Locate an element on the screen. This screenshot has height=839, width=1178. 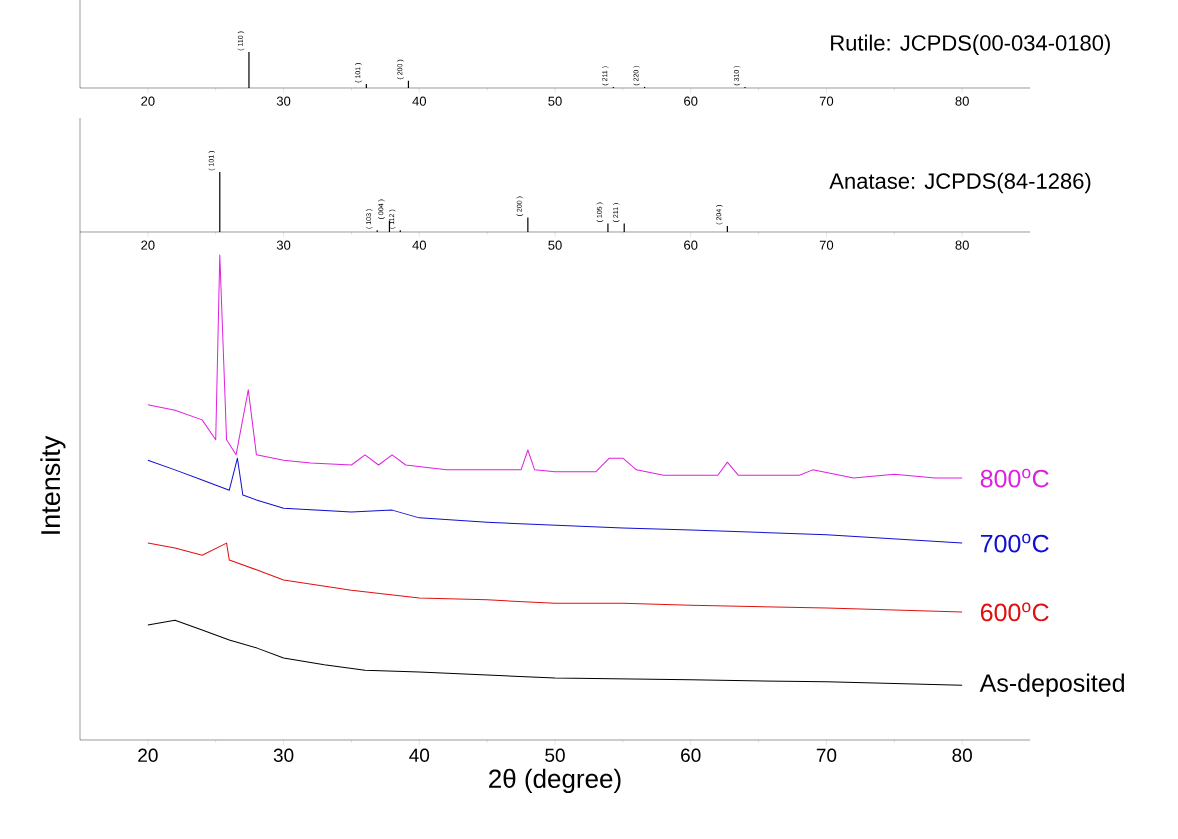
series-label: 600$^{o}$C is located at coordinates (1014, 612).